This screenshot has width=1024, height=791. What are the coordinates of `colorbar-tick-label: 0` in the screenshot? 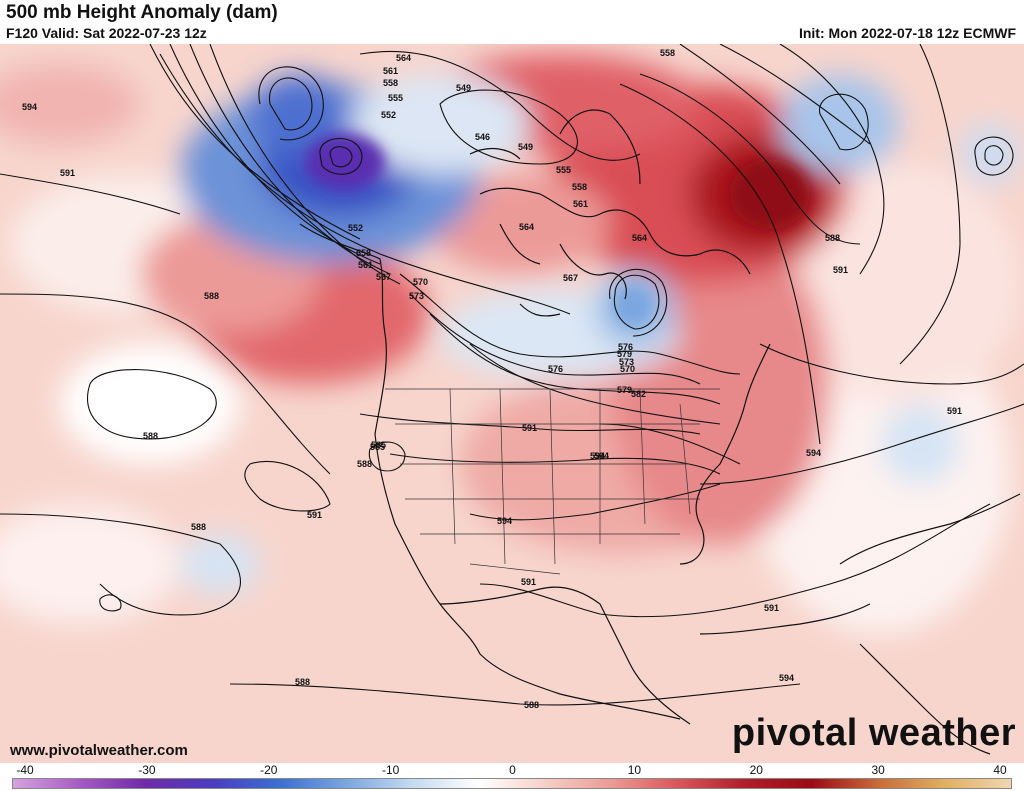 It's located at (512, 770).